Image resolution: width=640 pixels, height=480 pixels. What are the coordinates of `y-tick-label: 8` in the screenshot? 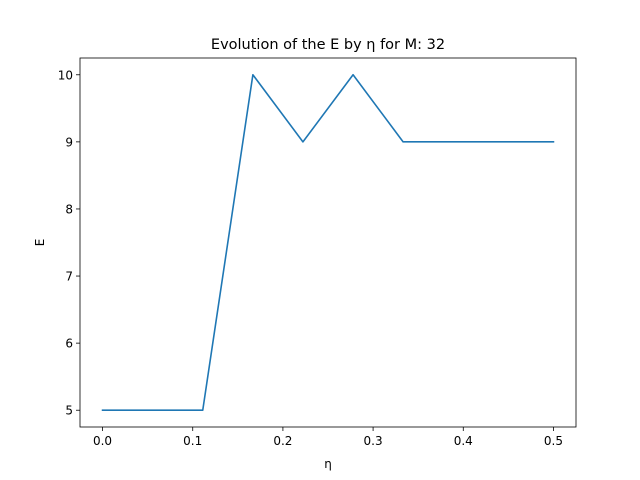 It's located at (69, 209).